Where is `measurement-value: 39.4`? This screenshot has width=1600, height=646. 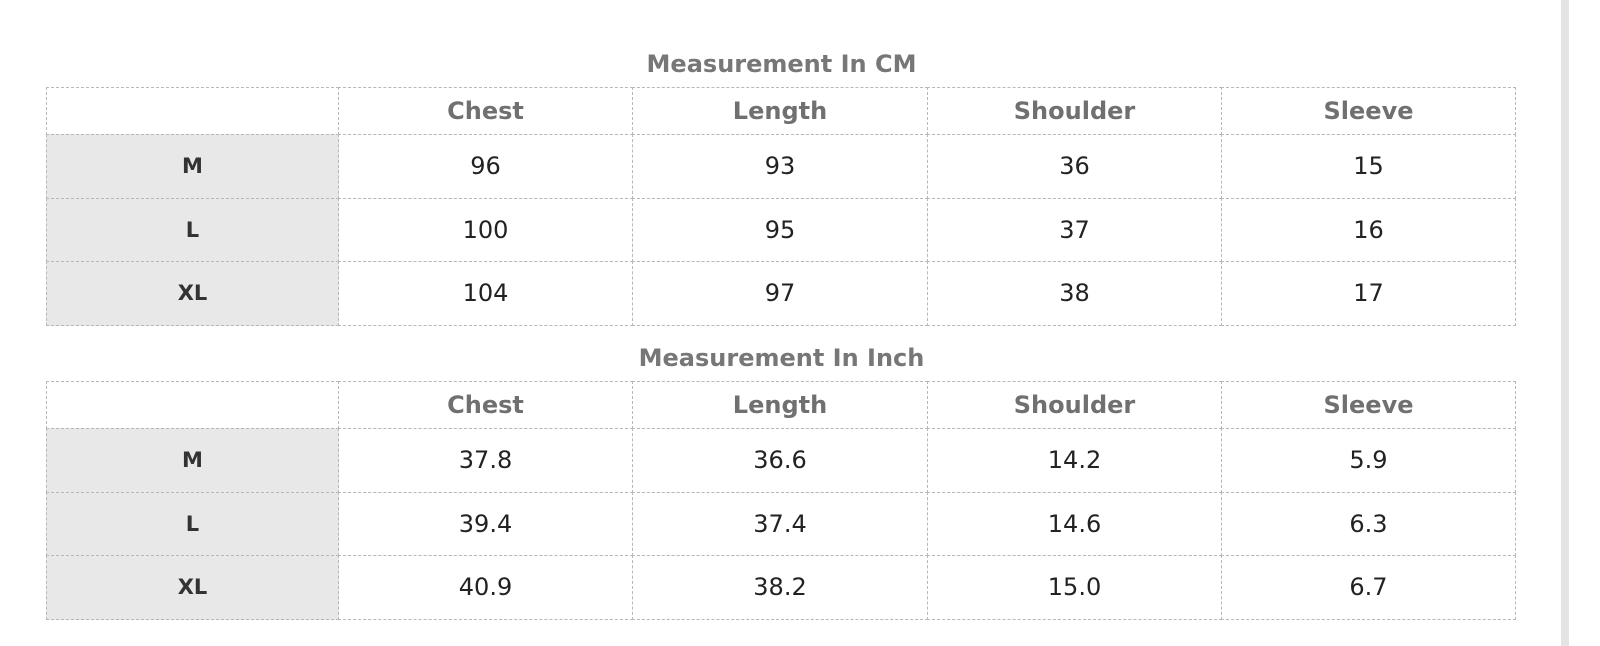 measurement-value: 39.4 is located at coordinates (485, 523).